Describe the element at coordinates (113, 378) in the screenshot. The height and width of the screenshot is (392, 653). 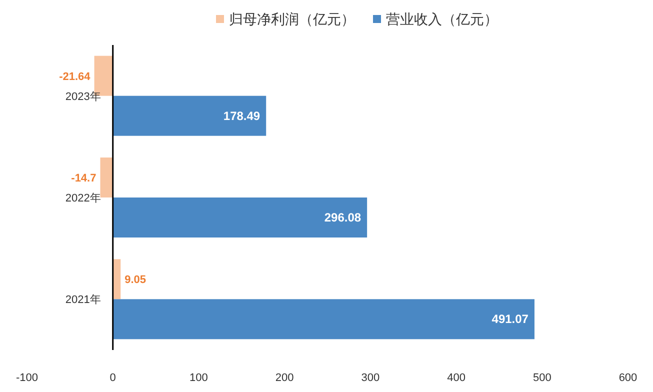
I see `x-tick-label: 0` at that location.